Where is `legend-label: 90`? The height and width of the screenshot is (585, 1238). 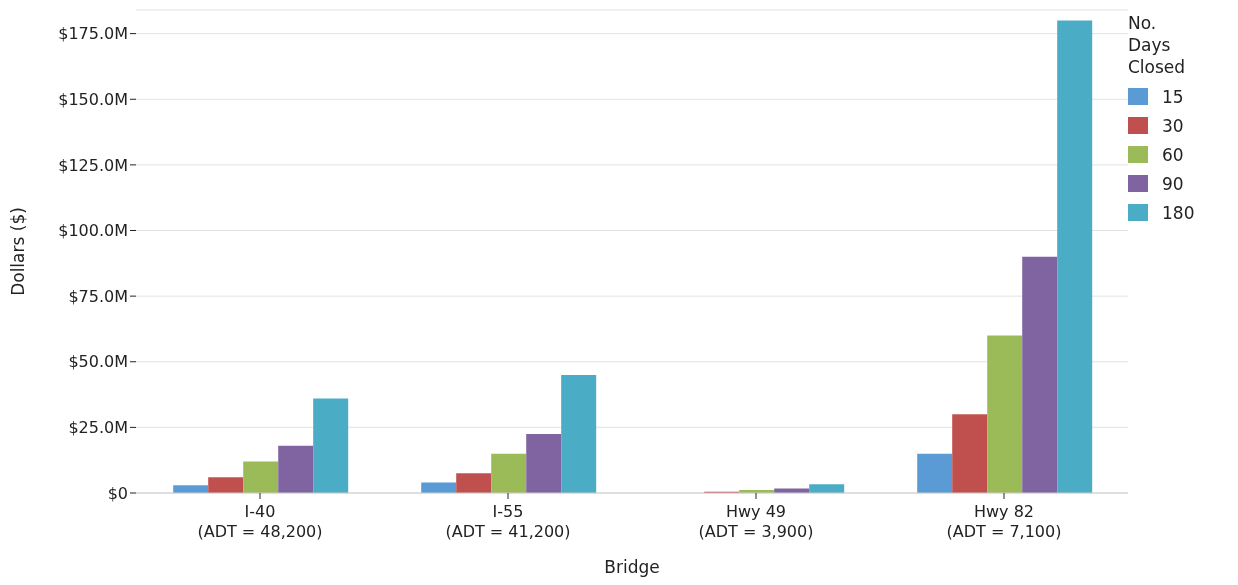 legend-label: 90 is located at coordinates (1173, 183).